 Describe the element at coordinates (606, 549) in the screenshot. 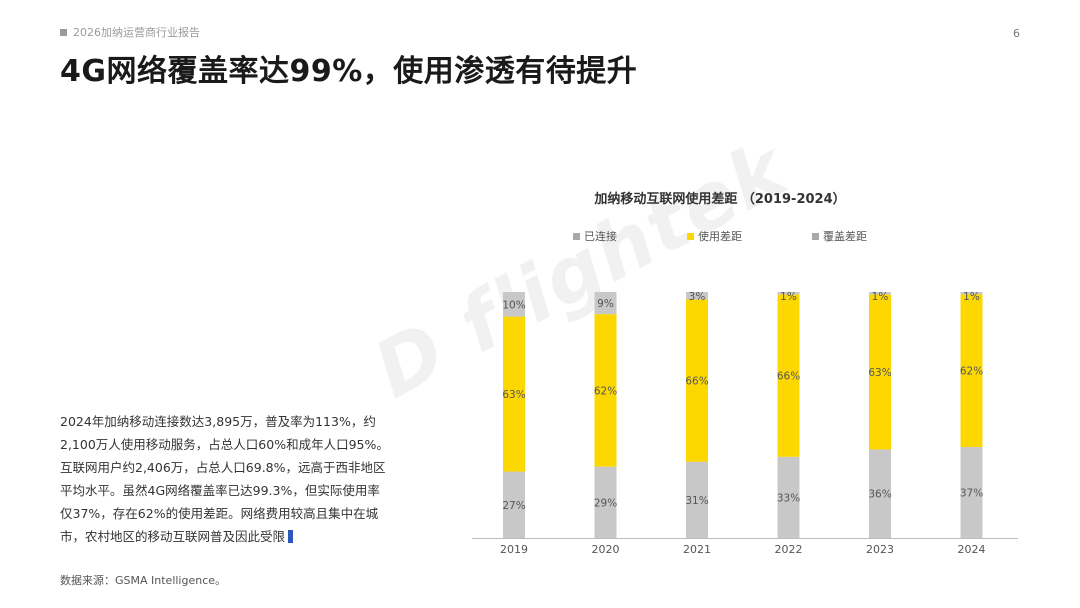

I see `x-tick-label: 2020` at that location.